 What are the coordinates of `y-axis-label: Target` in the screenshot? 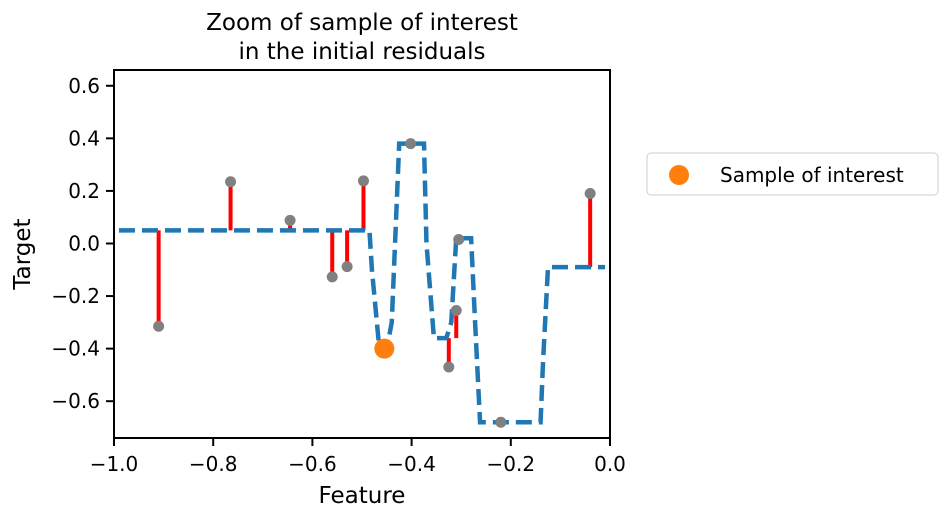 It's located at (23, 254).